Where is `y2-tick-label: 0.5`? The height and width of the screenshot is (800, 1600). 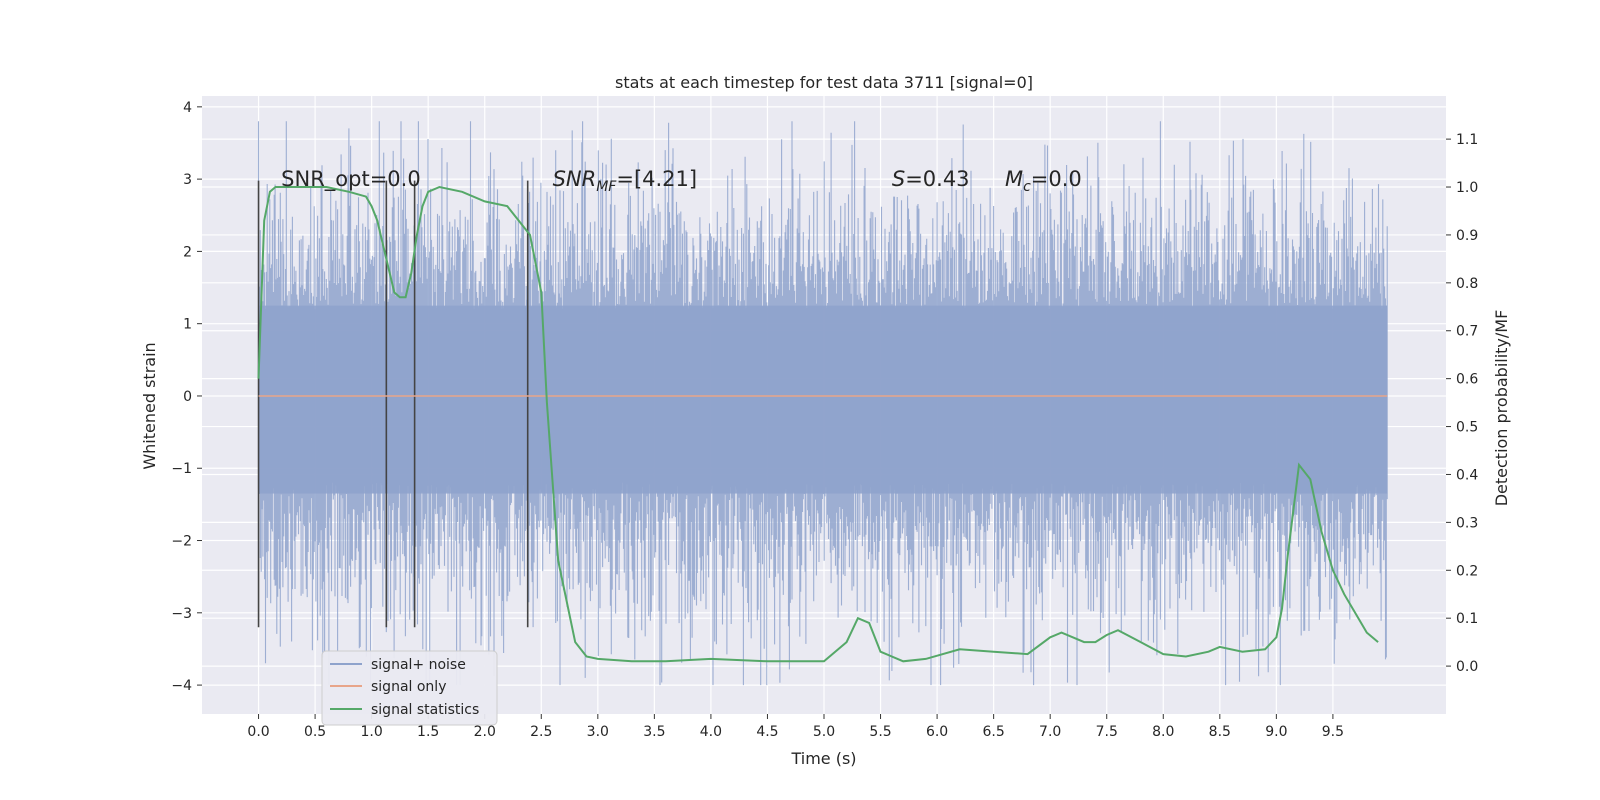 y2-tick-label: 0.5 is located at coordinates (1467, 428).